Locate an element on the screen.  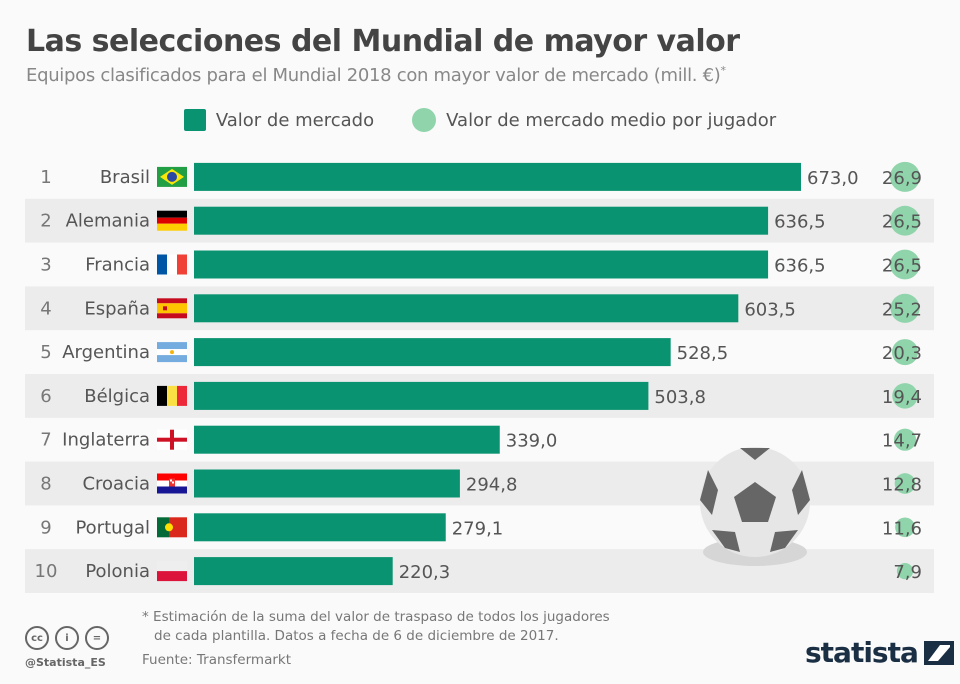
average-value-label: 25,2 is located at coordinates (902, 309).